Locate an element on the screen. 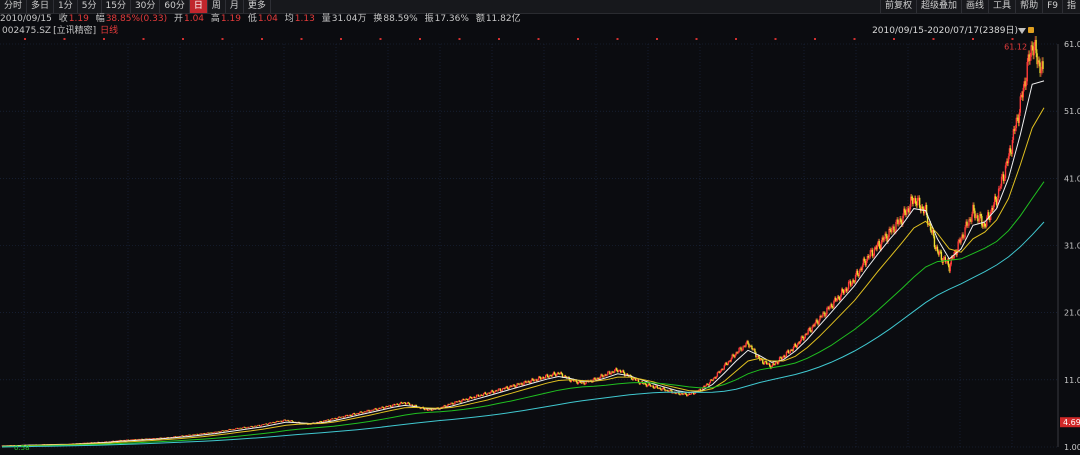  date-range-label: 2010/09/15-2020/07/17(2389日) is located at coordinates (945, 31).